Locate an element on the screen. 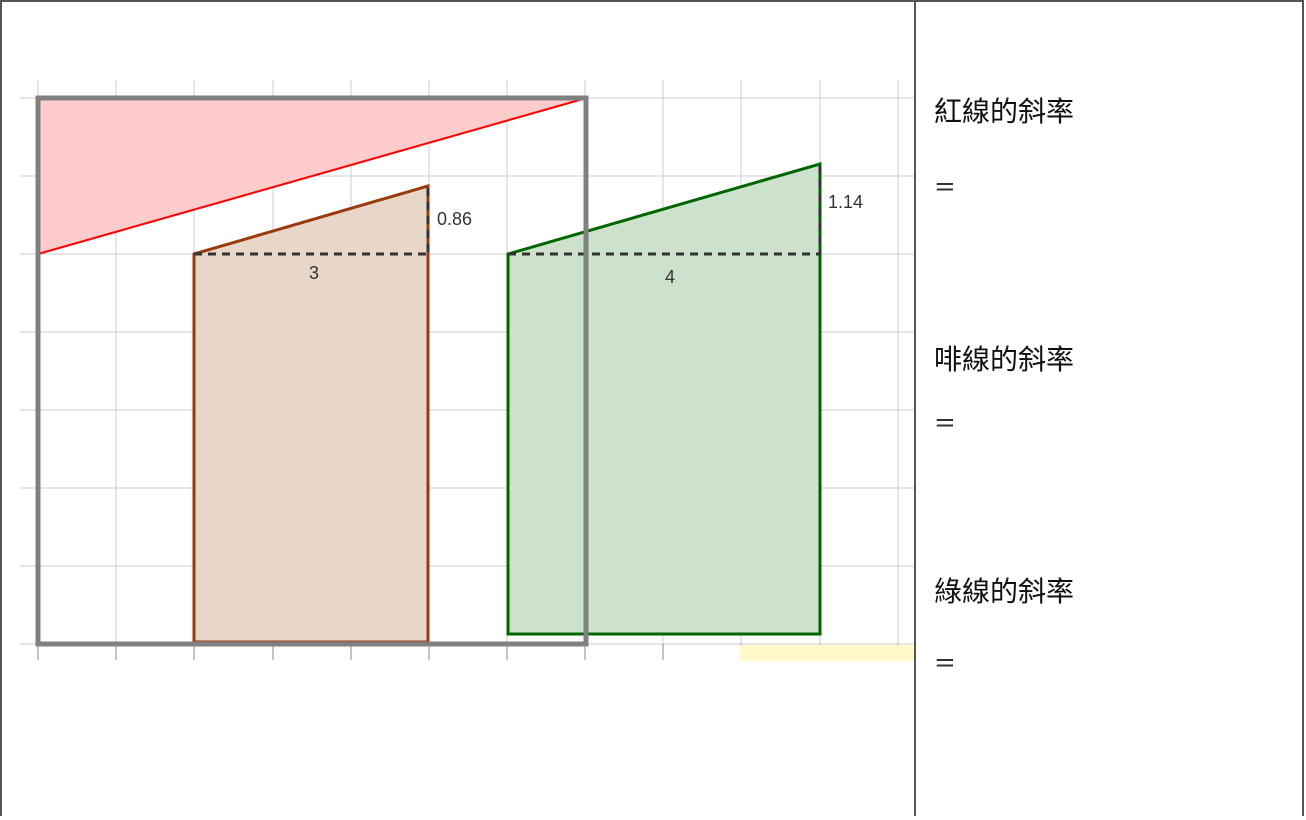 The width and height of the screenshot is (1306, 820). yellow-note-strip is located at coordinates (827, 653).